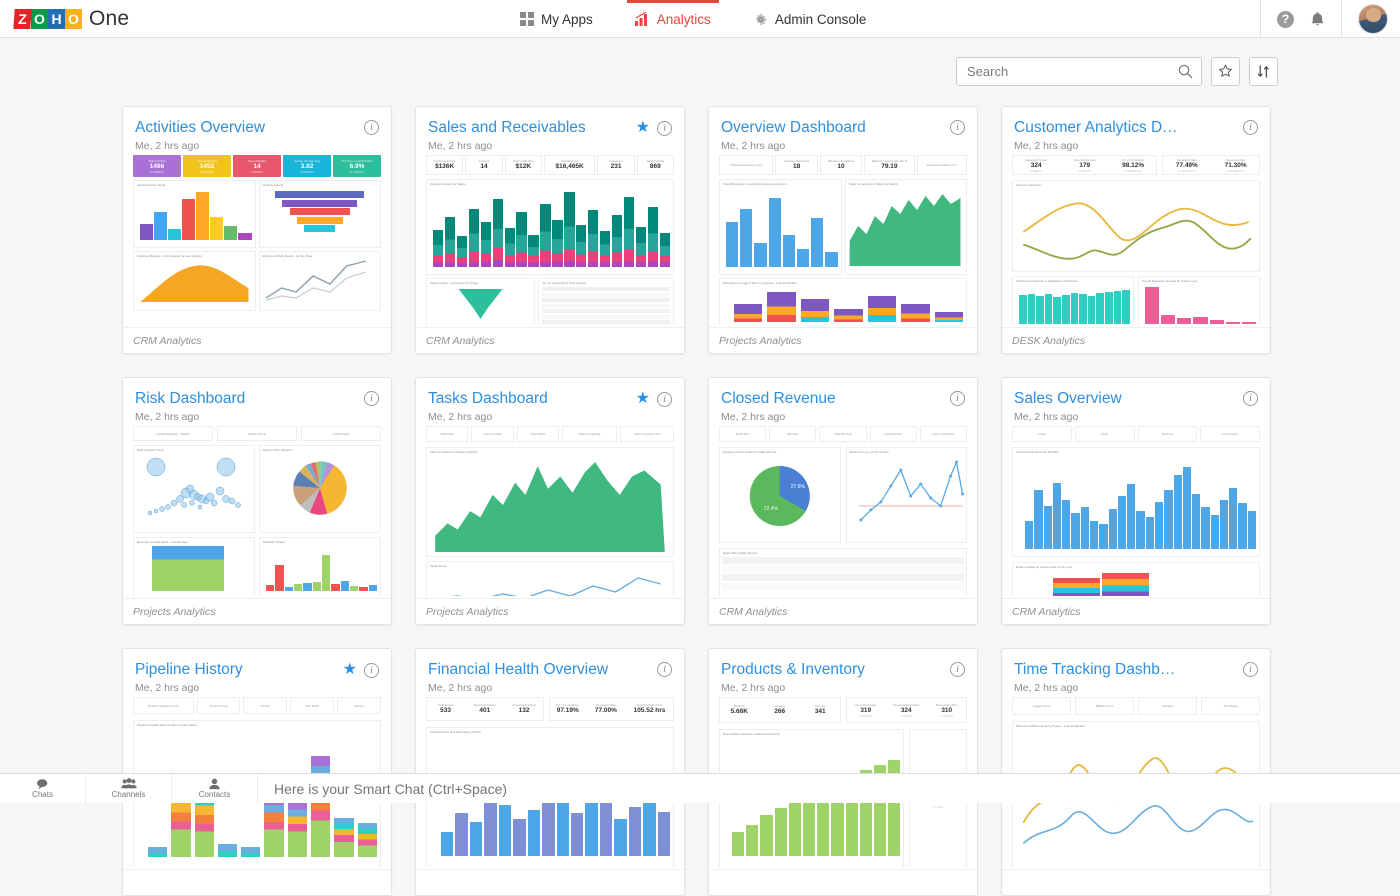  What do you see at coordinates (485, 710) in the screenshot?
I see `kpi-value: 401` at bounding box center [485, 710].